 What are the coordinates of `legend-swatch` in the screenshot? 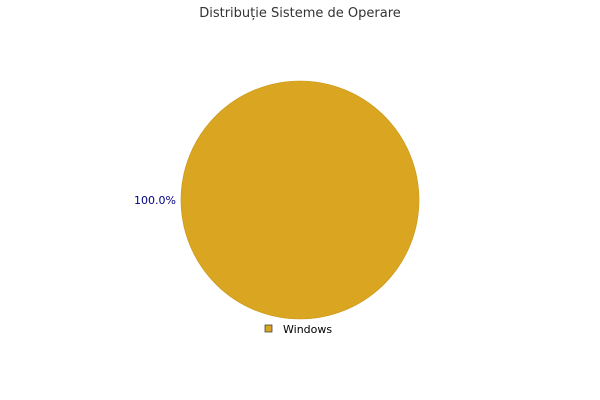 It's located at (268, 328).